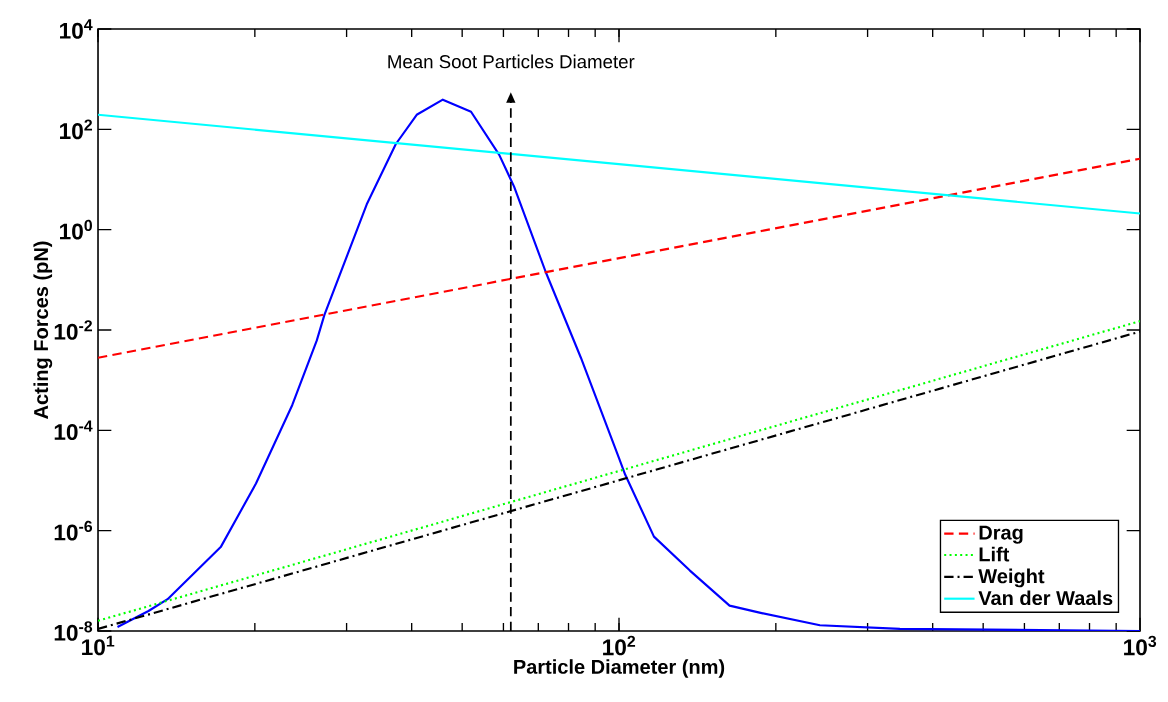 The image size is (1168, 702). Describe the element at coordinates (76, 29) in the screenshot. I see `y-tick-label: 10$^{4}$` at that location.